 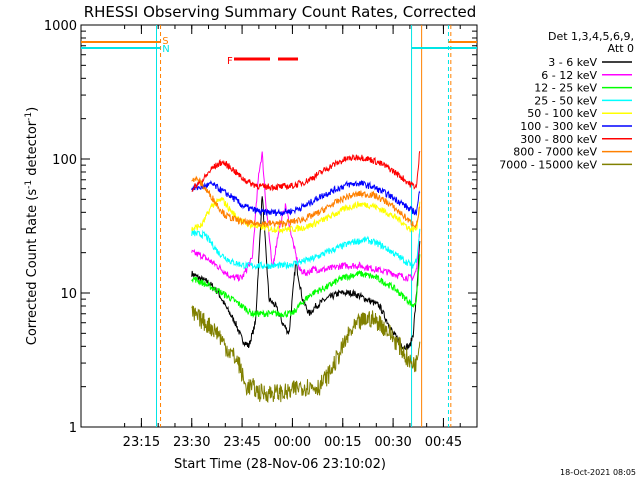 What do you see at coordinates (392, 442) in the screenshot?
I see `x-tick-label: 00:30` at bounding box center [392, 442].